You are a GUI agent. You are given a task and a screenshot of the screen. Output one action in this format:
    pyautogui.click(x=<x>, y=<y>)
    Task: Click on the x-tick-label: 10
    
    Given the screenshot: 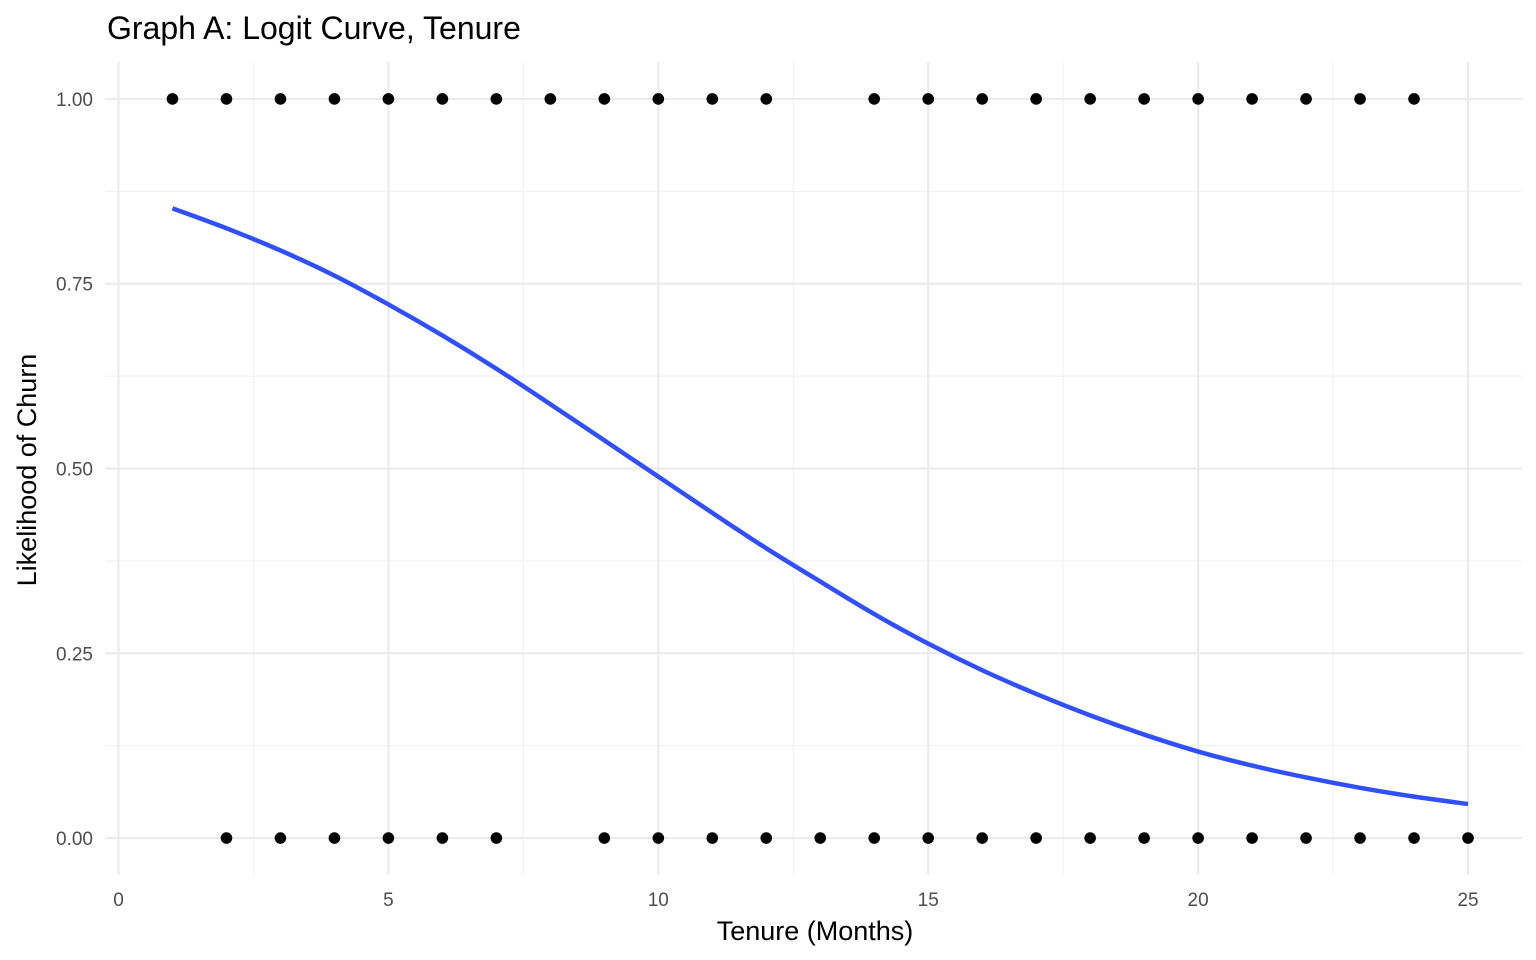 What is the action you would take?
    pyautogui.click(x=658, y=900)
    